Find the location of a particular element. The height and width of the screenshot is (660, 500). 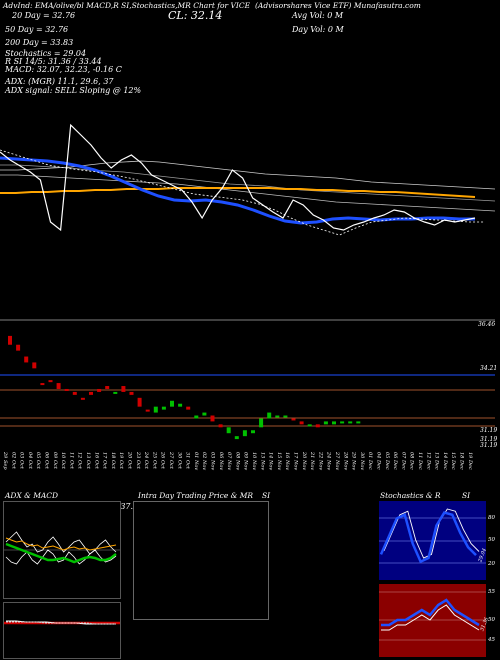

stoch-axis-50: 50 is located at coordinates (491, 540).